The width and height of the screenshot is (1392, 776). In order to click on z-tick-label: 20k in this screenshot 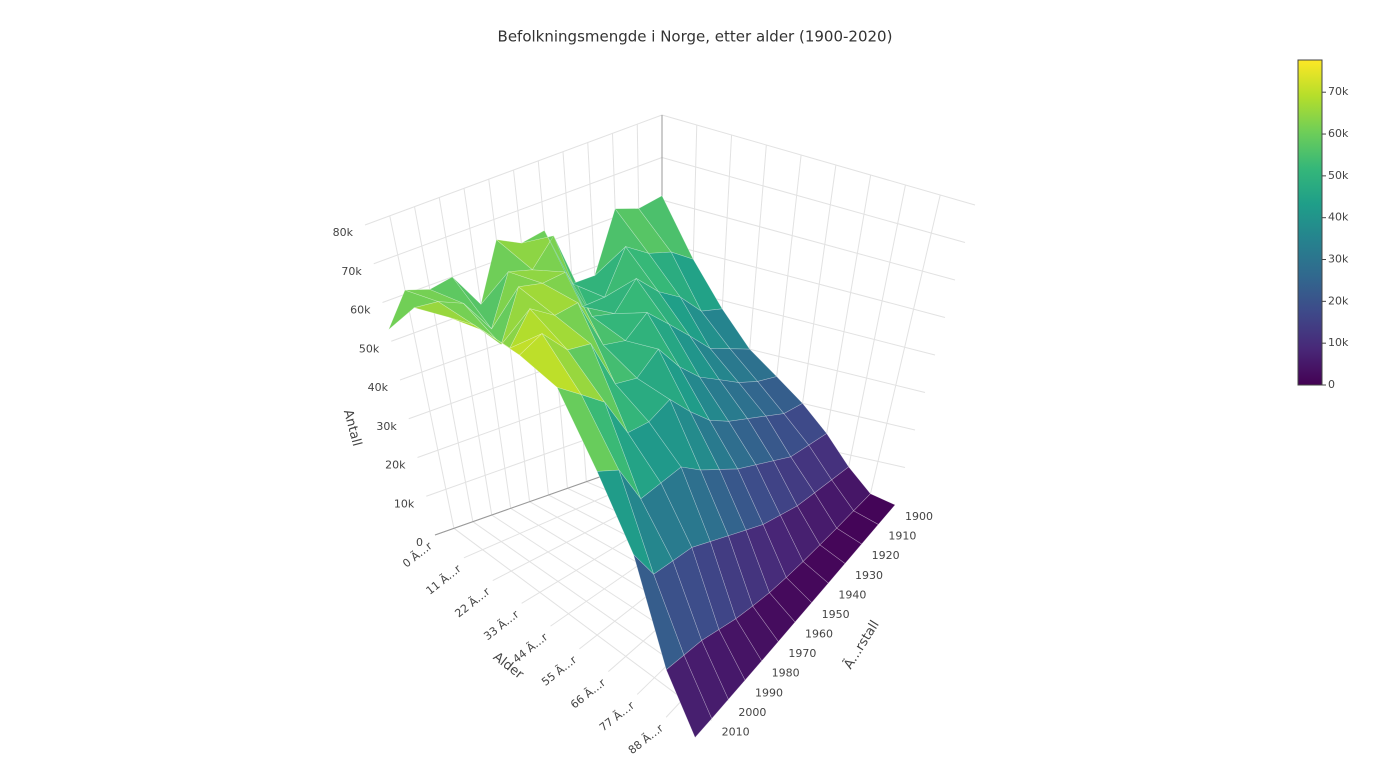, I will do `click(395, 465)`.